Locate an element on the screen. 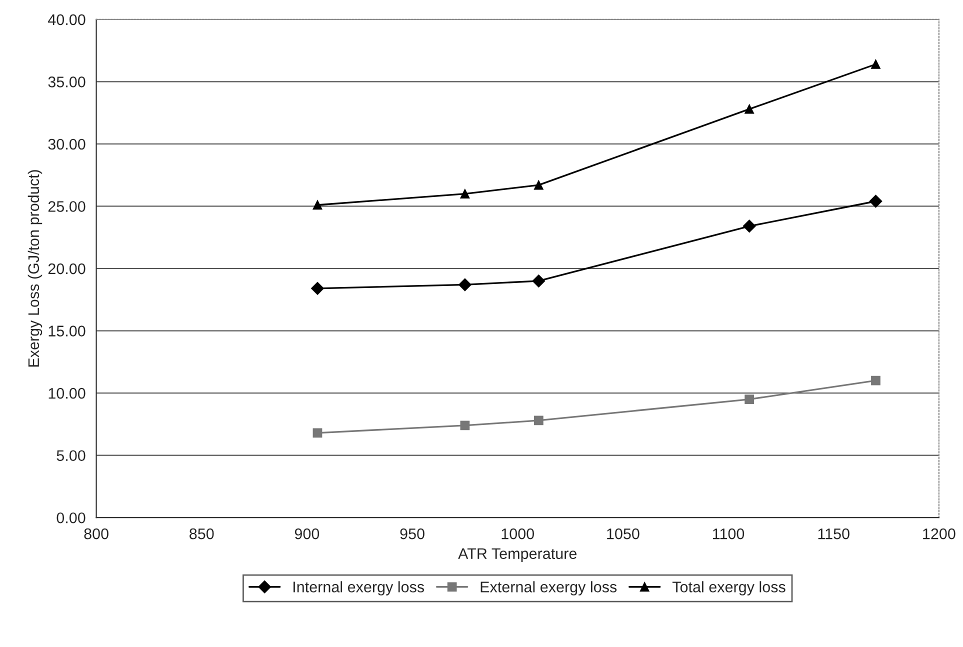  y-tick-label: 15.00 is located at coordinates (67, 331).